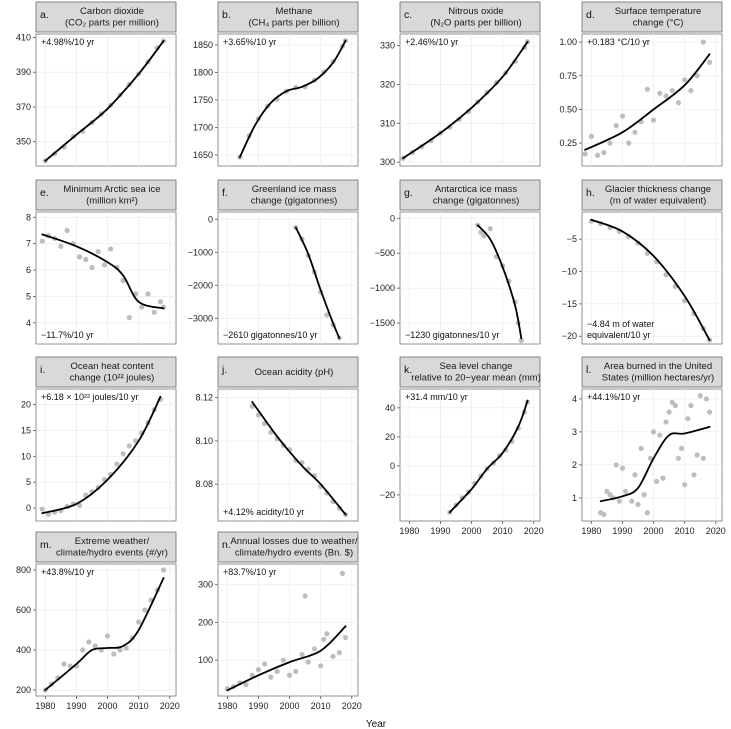 This screenshot has height=729, width=731. Describe the element at coordinates (475, 11) in the screenshot. I see `panel-title-c-line-0: Nitrous oxide` at that location.